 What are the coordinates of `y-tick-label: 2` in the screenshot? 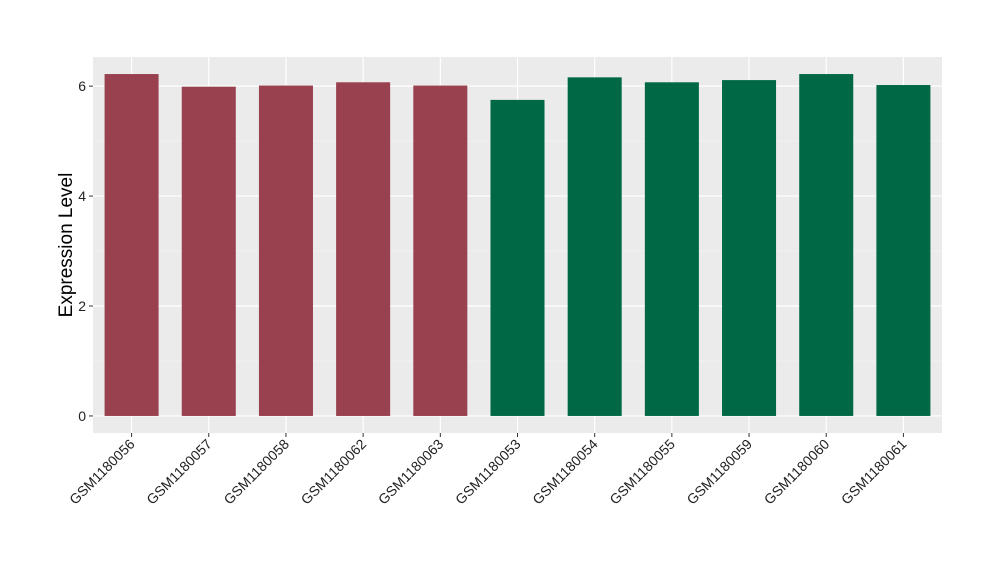 It's located at (82, 306).